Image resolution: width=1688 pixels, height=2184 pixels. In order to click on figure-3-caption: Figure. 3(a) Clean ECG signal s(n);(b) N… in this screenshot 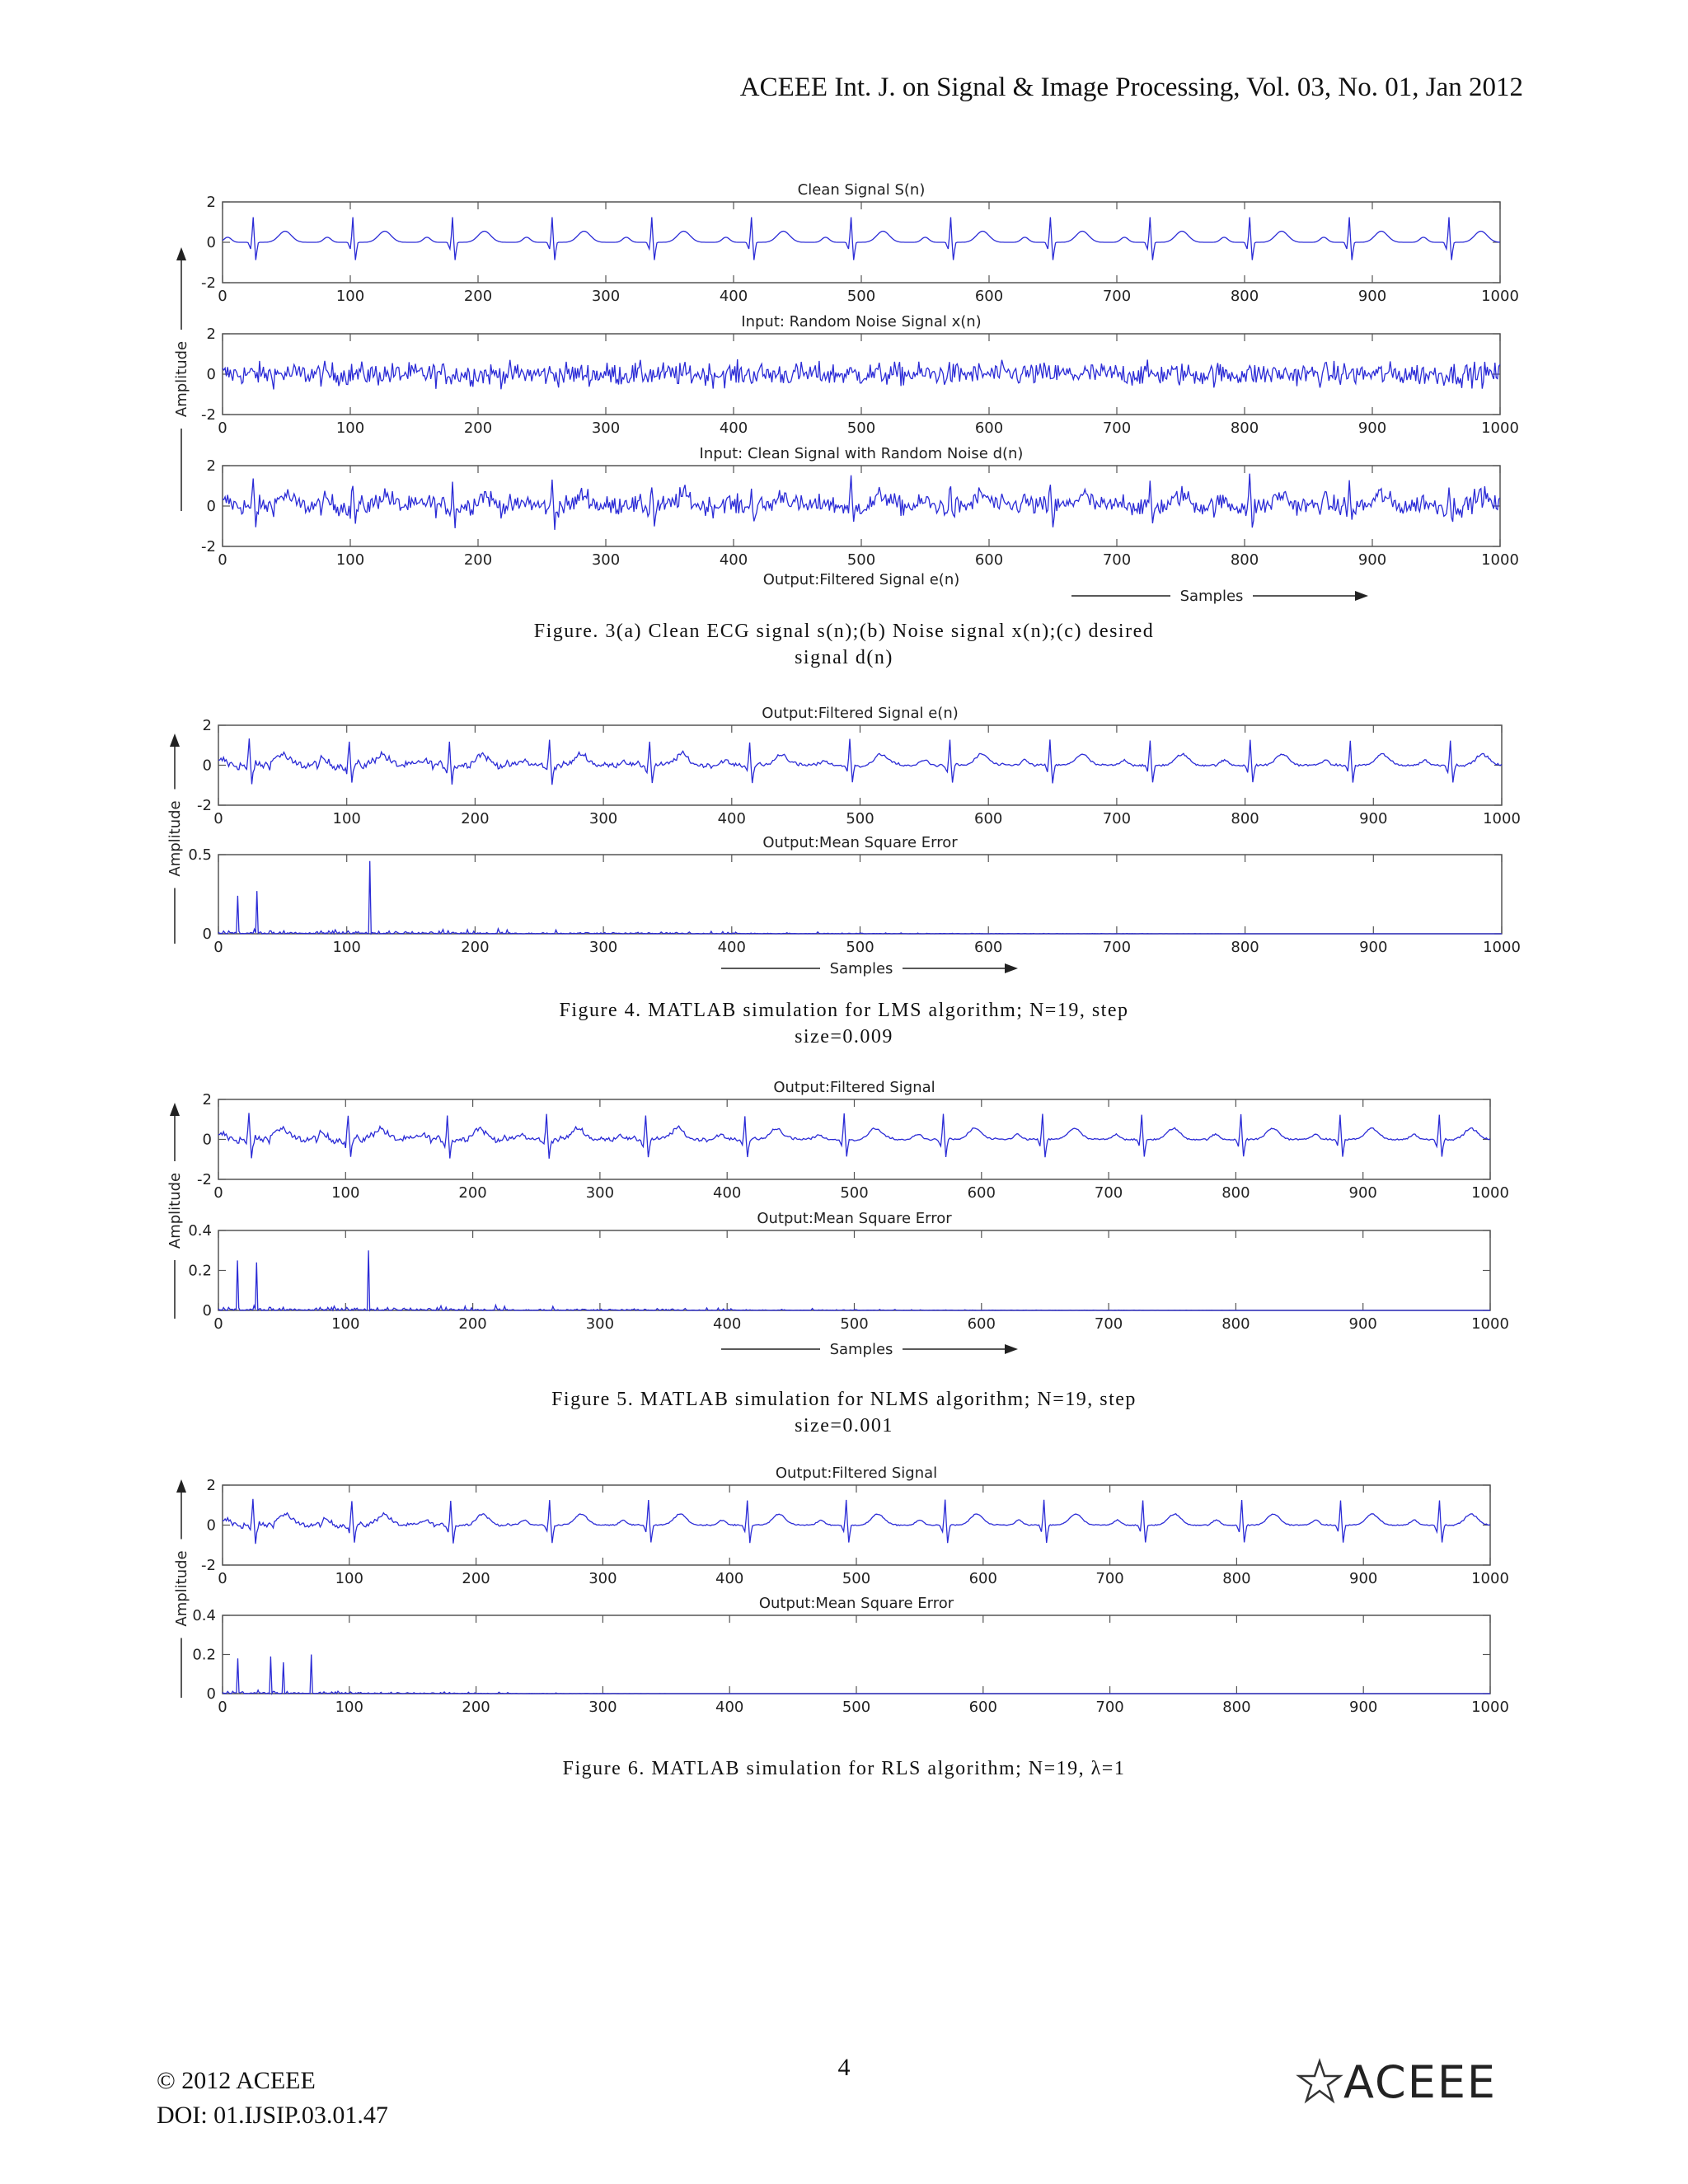, I will do `click(844, 644)`.